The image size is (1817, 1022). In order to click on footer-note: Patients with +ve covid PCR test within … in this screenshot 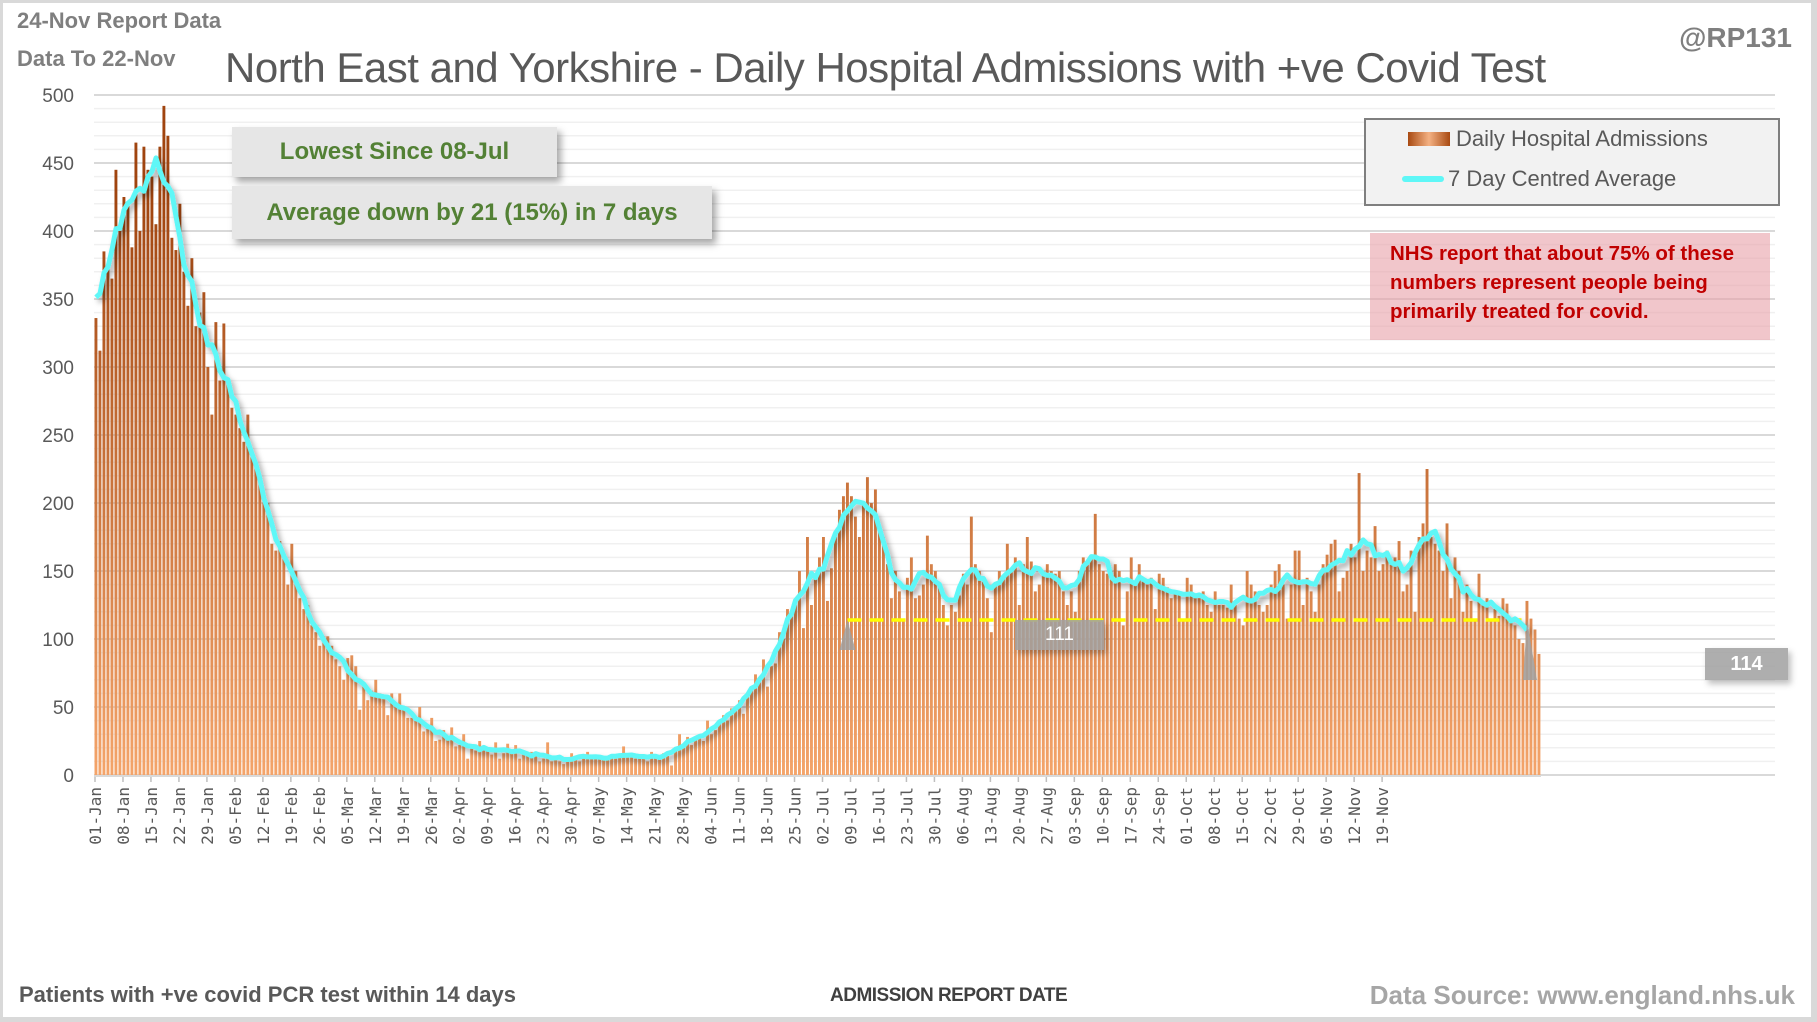, I will do `click(267, 994)`.